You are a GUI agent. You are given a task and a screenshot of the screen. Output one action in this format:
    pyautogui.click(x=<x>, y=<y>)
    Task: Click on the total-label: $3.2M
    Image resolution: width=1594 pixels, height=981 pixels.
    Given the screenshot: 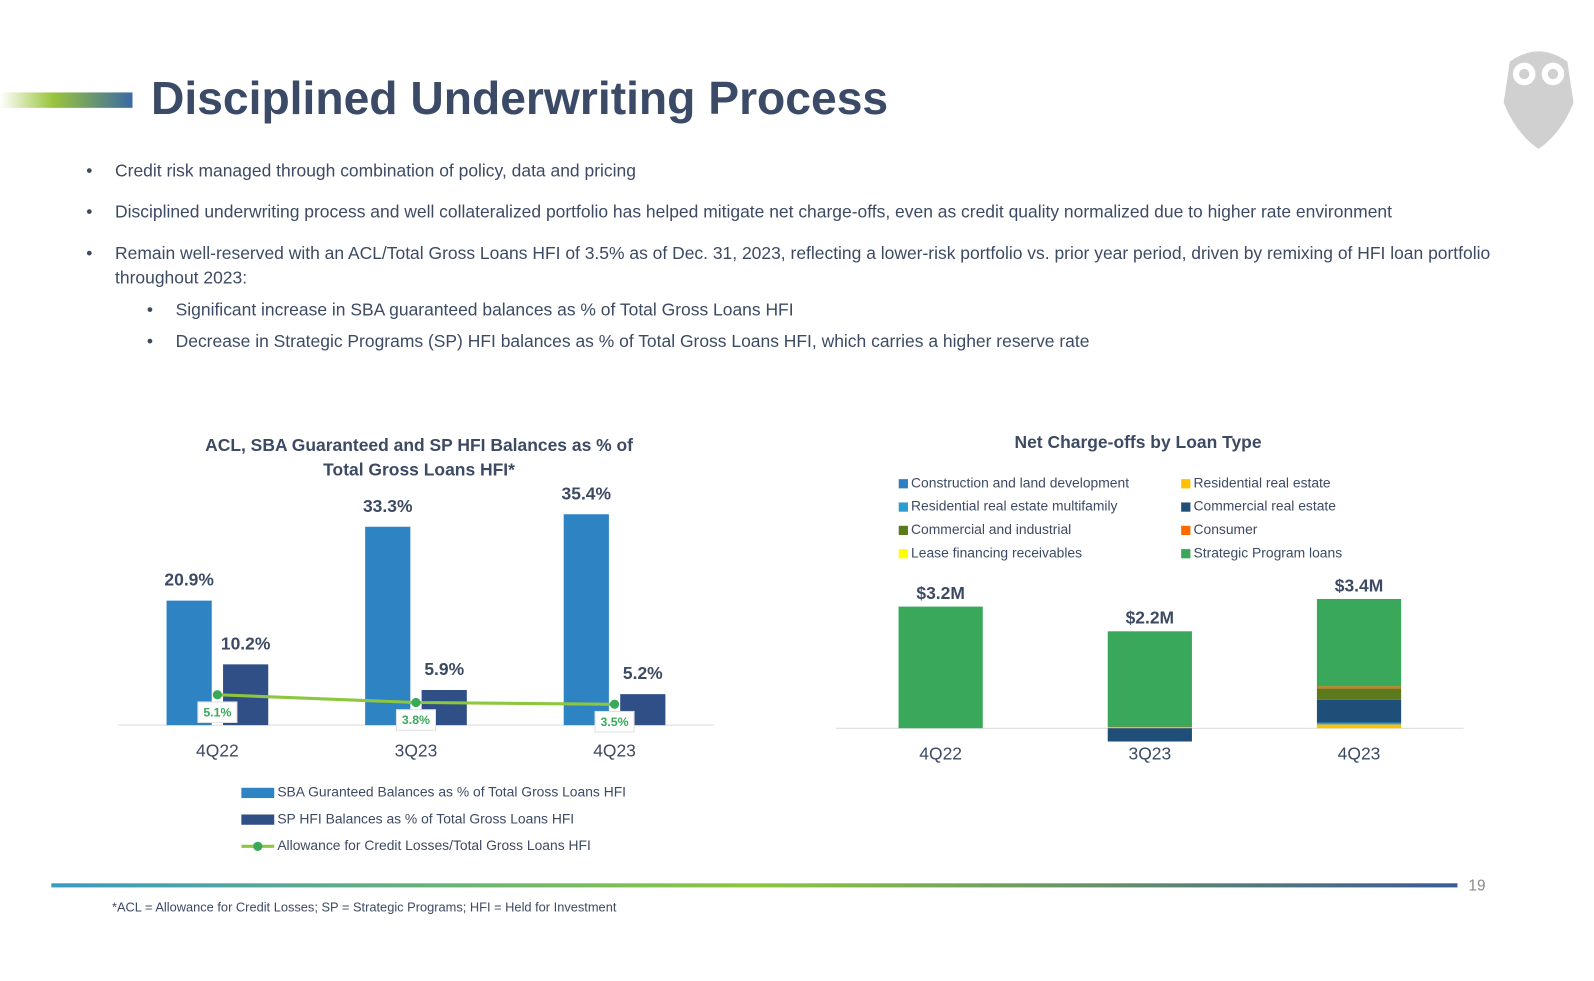 What is the action you would take?
    pyautogui.click(x=940, y=593)
    